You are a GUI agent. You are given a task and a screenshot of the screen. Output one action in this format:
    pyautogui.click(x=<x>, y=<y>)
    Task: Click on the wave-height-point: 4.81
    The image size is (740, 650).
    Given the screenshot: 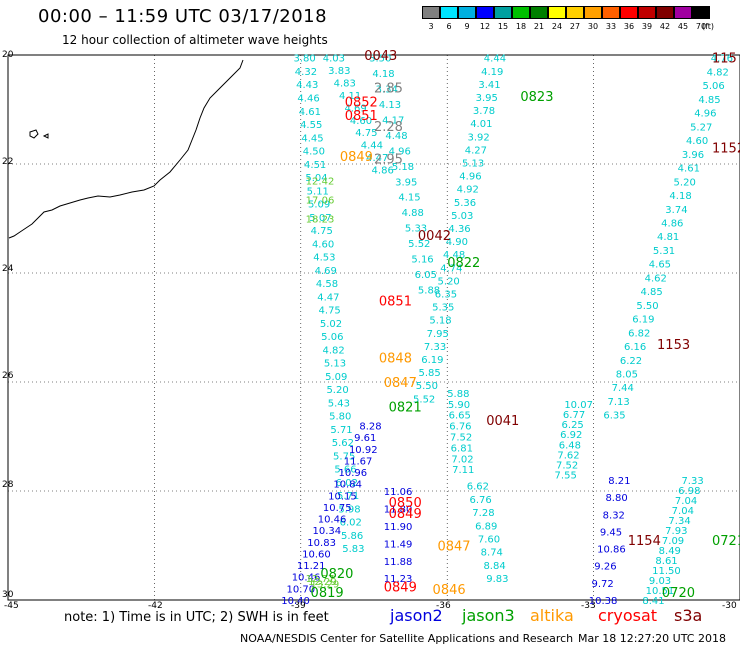 What is the action you would take?
    pyautogui.click(x=668, y=237)
    